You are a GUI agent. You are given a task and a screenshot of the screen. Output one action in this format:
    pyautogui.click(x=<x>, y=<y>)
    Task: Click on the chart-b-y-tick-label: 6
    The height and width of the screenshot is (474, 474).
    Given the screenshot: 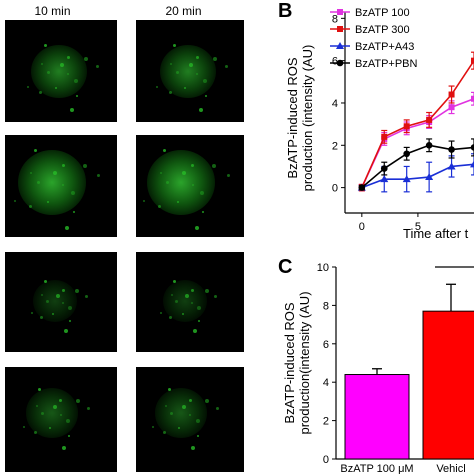 What is the action you would take?
    pyautogui.click(x=335, y=62)
    